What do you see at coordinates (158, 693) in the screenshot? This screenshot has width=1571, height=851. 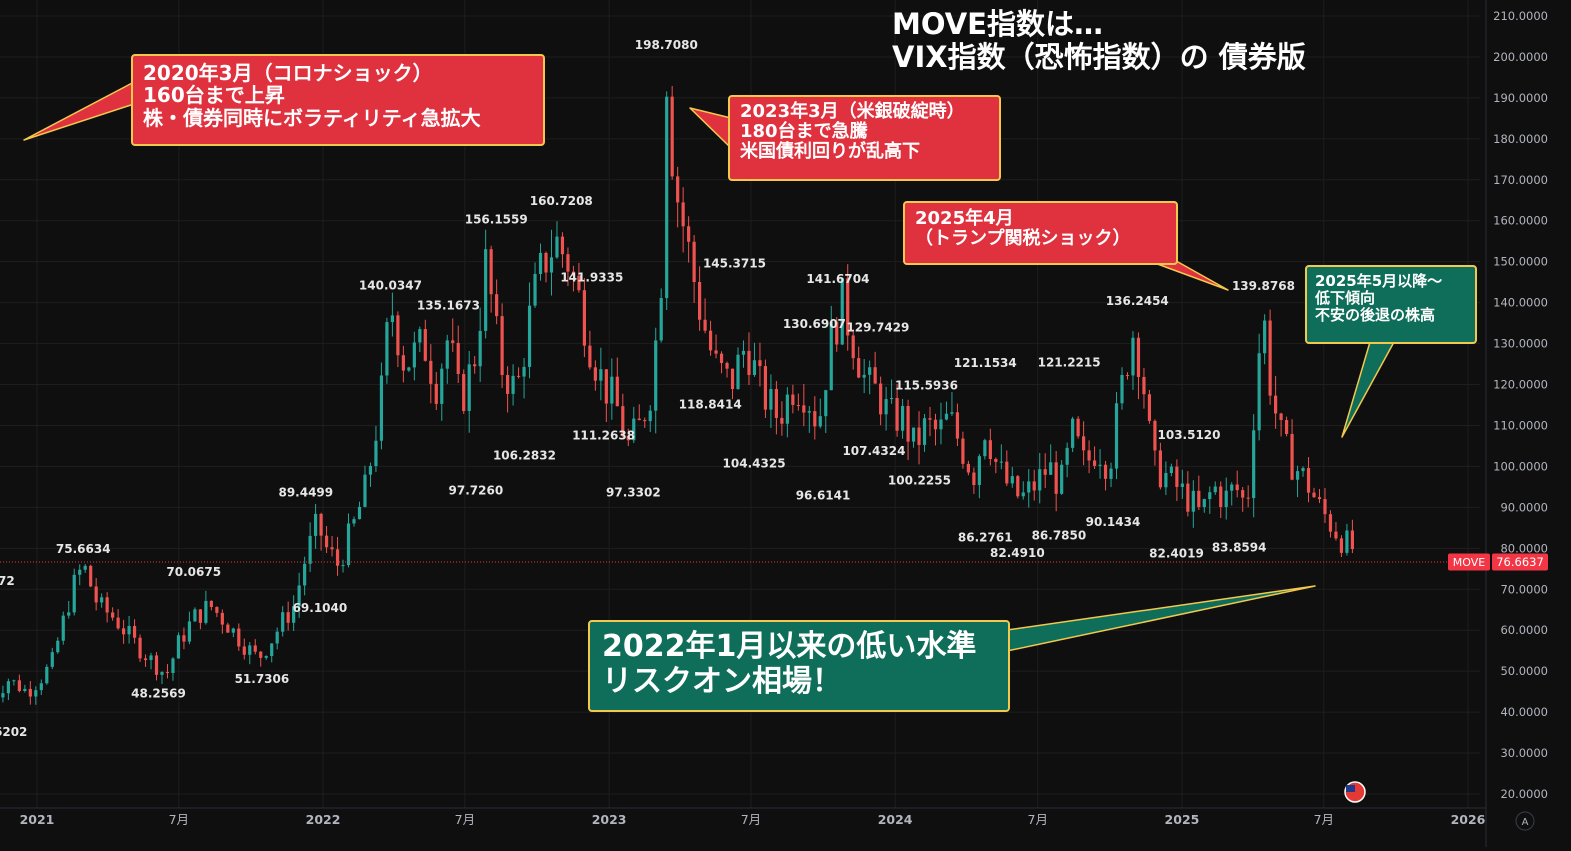 I see `point-label: 48.2569` at bounding box center [158, 693].